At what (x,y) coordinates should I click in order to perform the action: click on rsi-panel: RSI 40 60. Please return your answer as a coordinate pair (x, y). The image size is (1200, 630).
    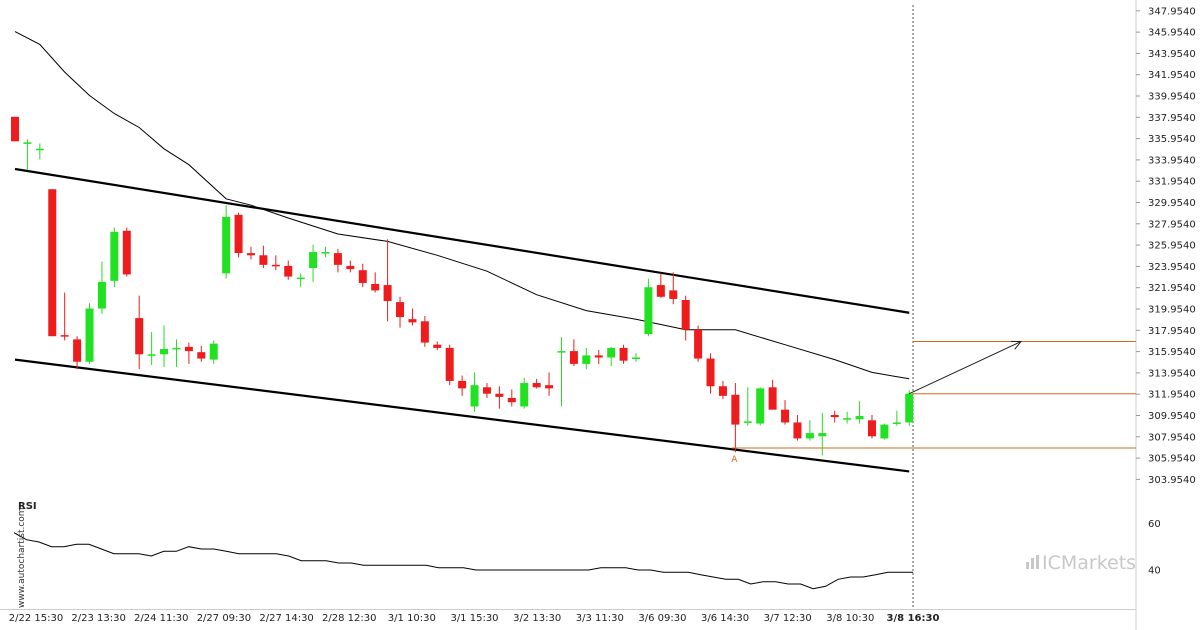
    Looking at the image, I should click on (587, 545).